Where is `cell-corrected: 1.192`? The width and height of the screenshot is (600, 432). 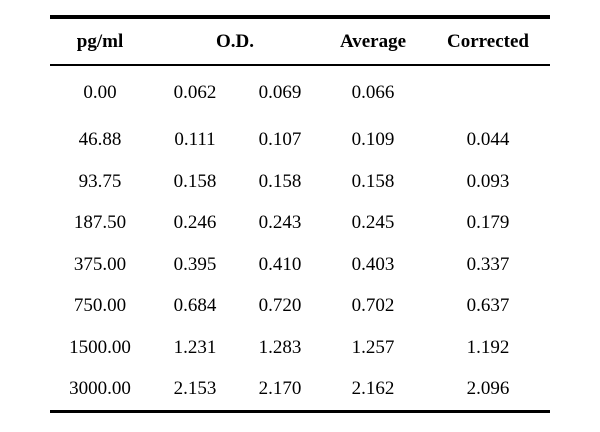 cell-corrected: 1.192 is located at coordinates (488, 347).